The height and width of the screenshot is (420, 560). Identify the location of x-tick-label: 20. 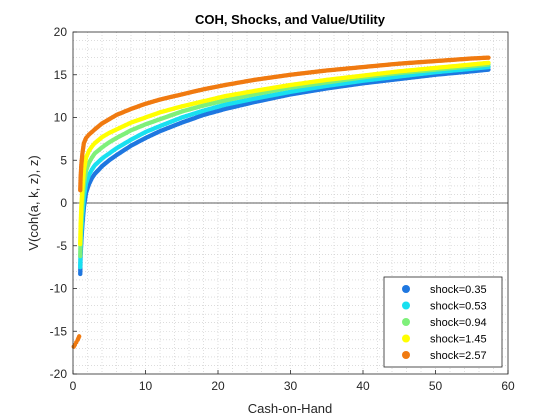
(218, 386).